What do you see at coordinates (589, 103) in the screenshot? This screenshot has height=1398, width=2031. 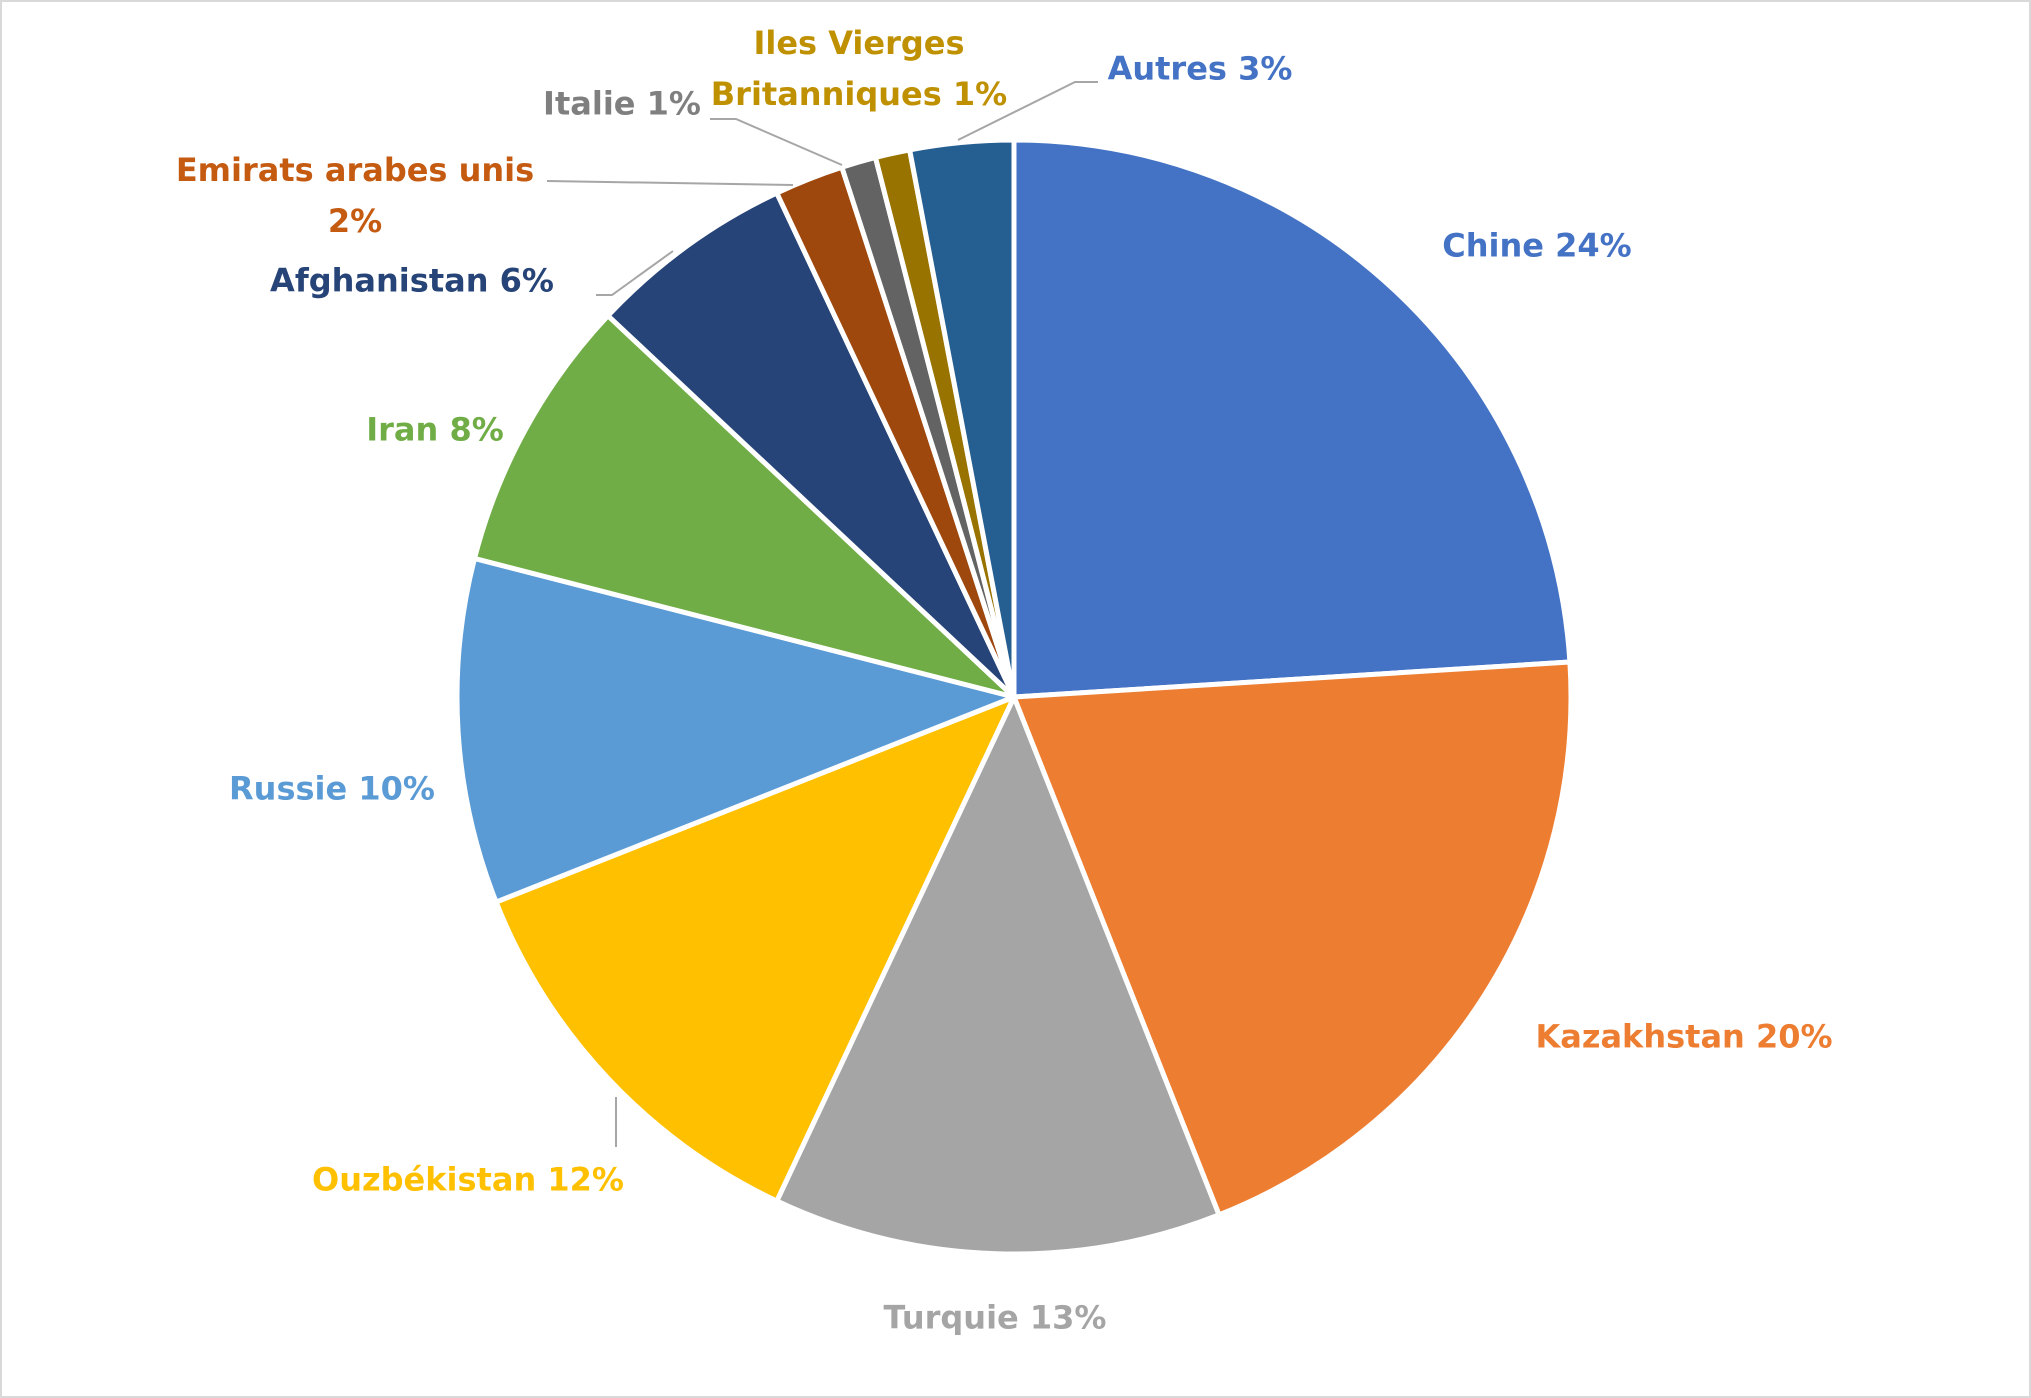 I see `label-category: Italie` at bounding box center [589, 103].